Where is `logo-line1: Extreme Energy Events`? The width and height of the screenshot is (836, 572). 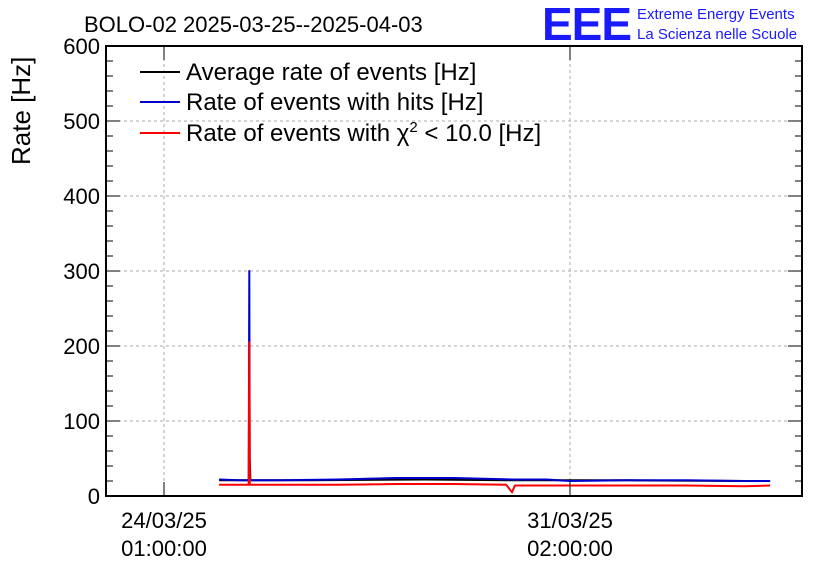 logo-line1: Extreme Energy Events is located at coordinates (716, 14).